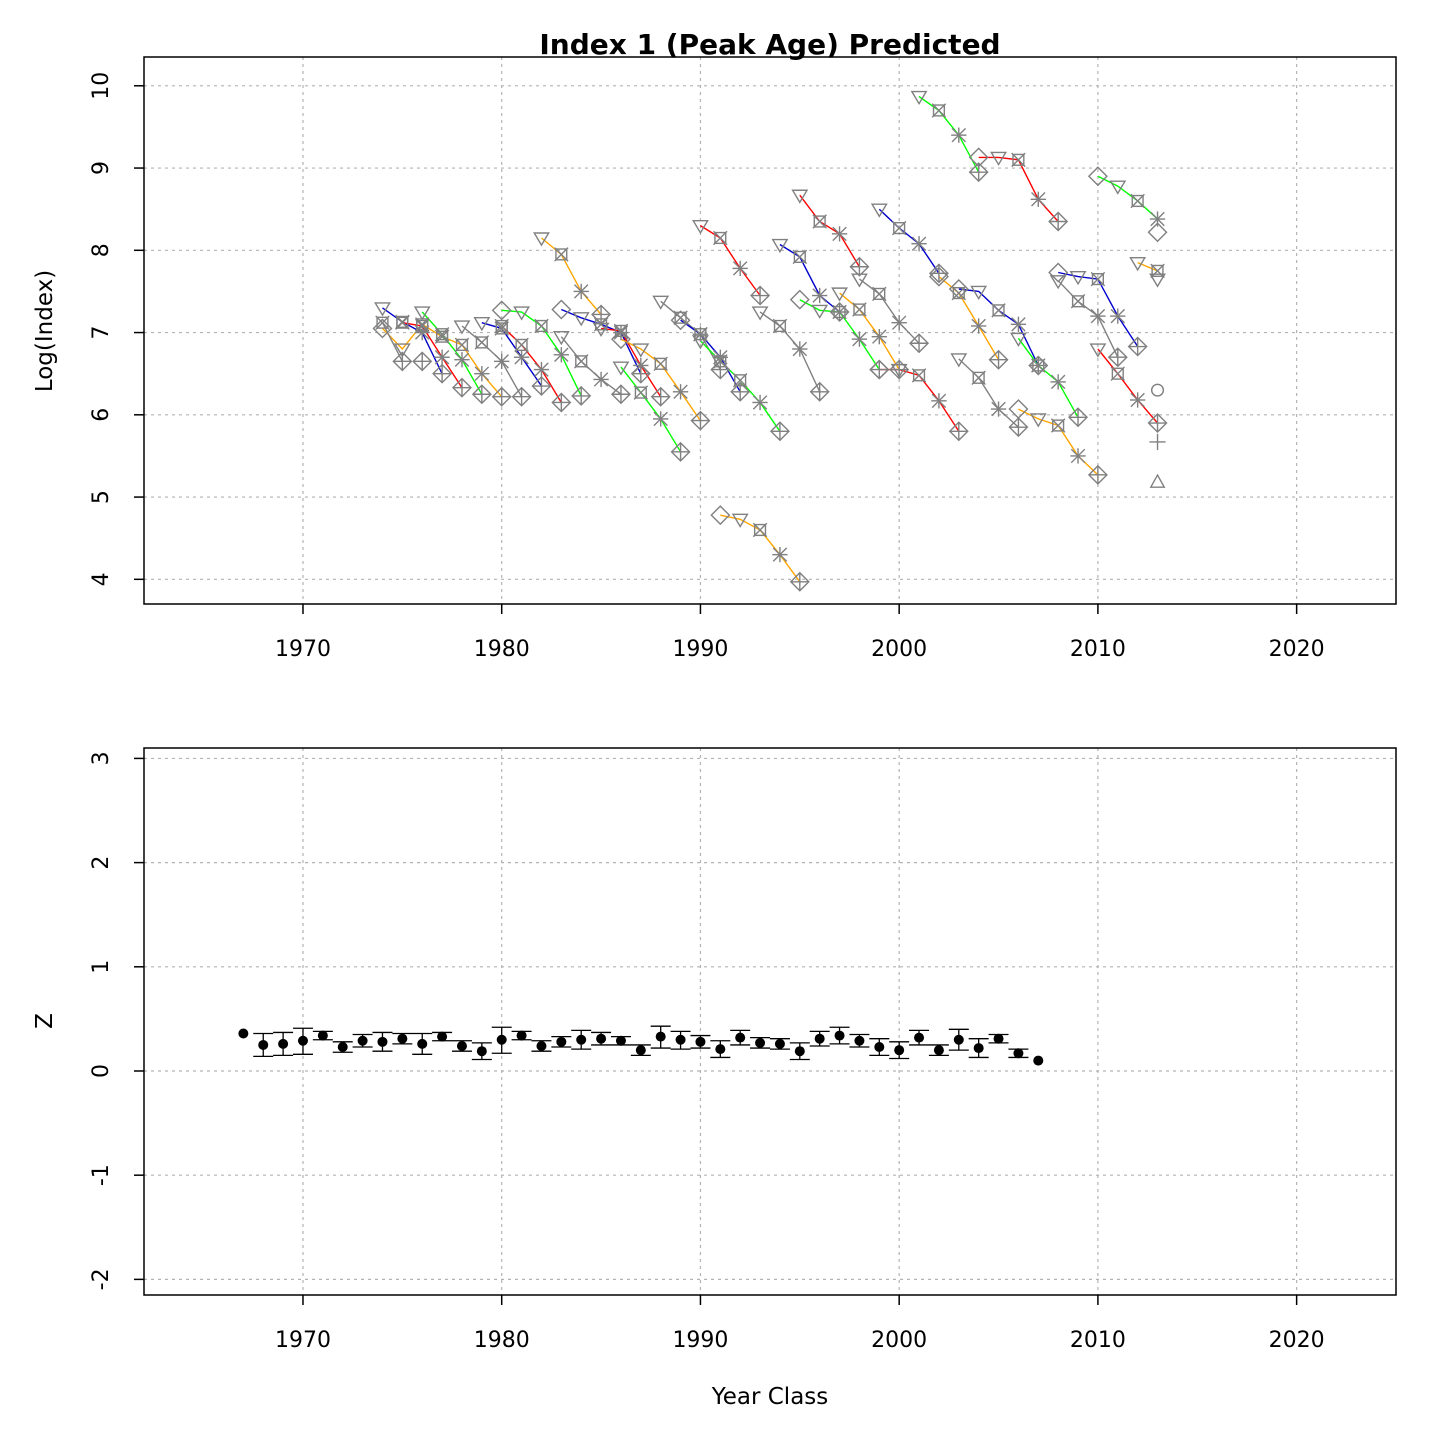 This screenshot has height=1440, width=1440. Describe the element at coordinates (1297, 649) in the screenshot. I see `top-x-tick-label: 2020` at that location.